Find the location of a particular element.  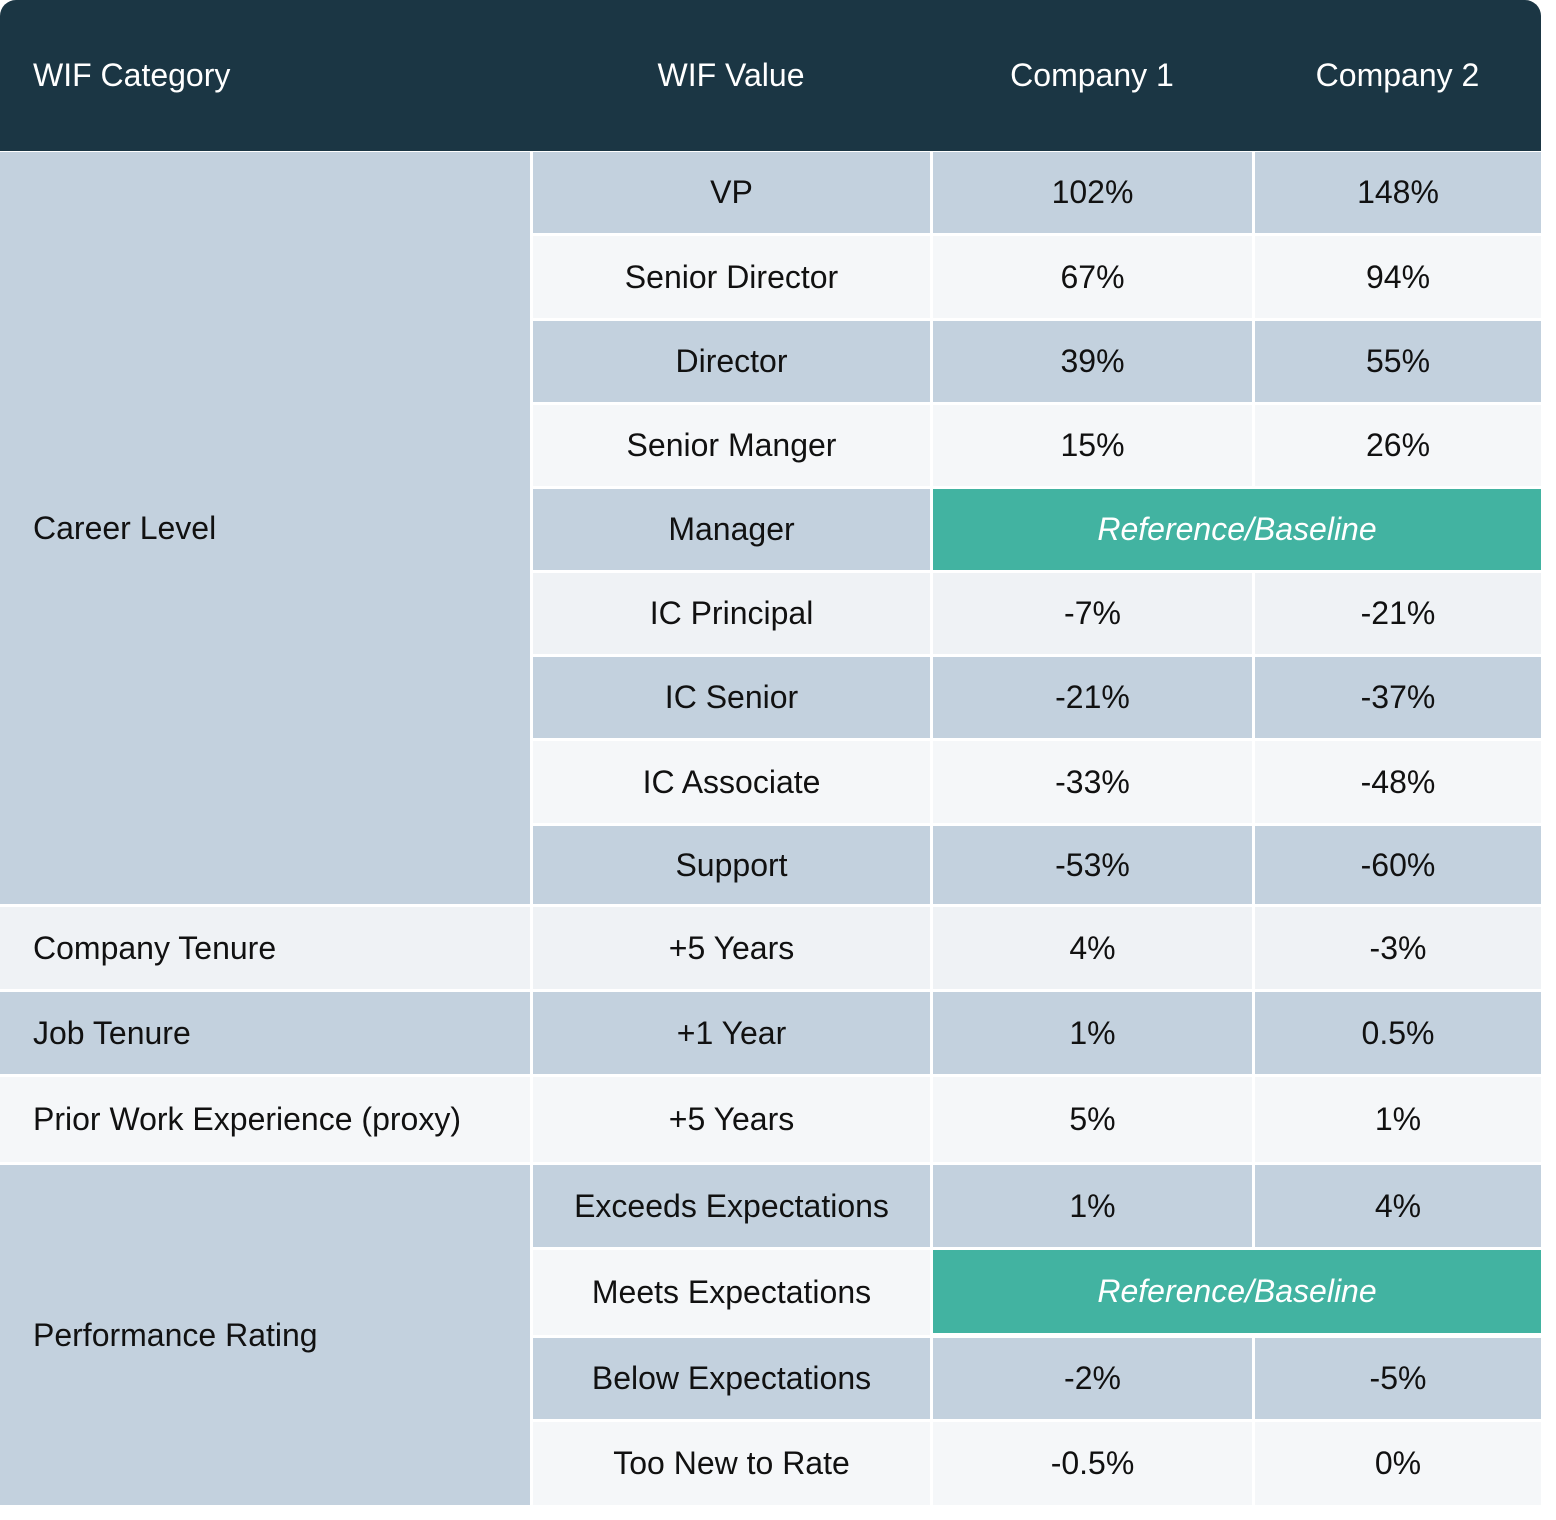

wif-value-cell: VP is located at coordinates (731, 192).